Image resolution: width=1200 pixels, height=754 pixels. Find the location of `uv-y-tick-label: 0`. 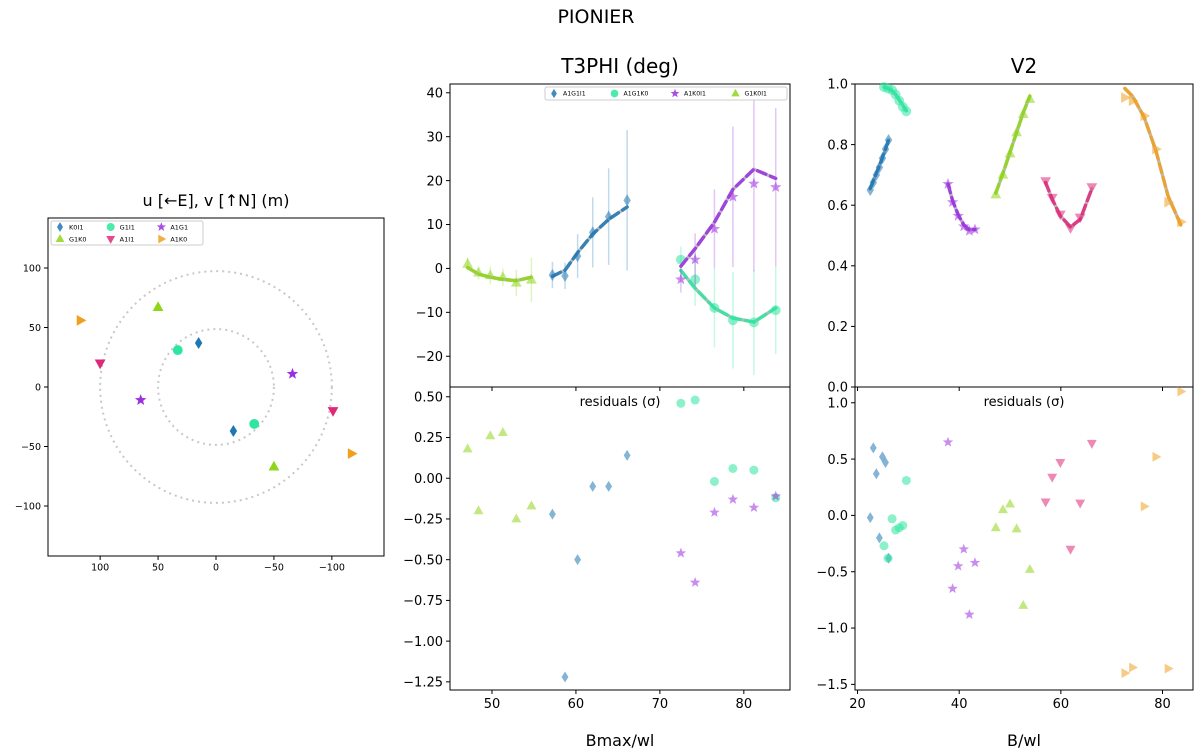

uv-y-tick-label: 0 is located at coordinates (38, 387).